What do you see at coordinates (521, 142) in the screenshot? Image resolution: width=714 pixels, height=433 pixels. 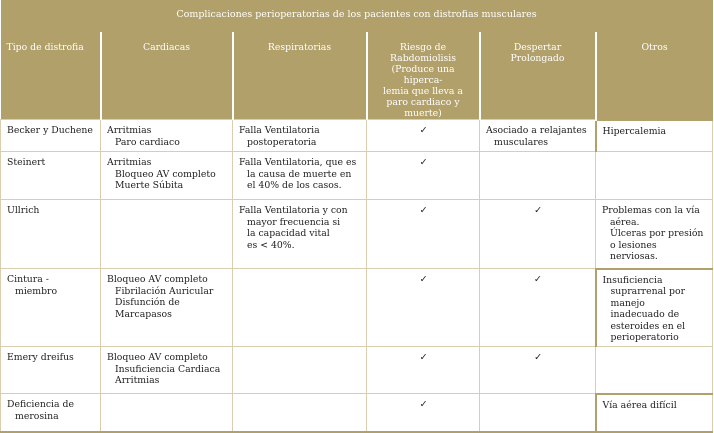 I see `cell-line: musculares` at bounding box center [521, 142].